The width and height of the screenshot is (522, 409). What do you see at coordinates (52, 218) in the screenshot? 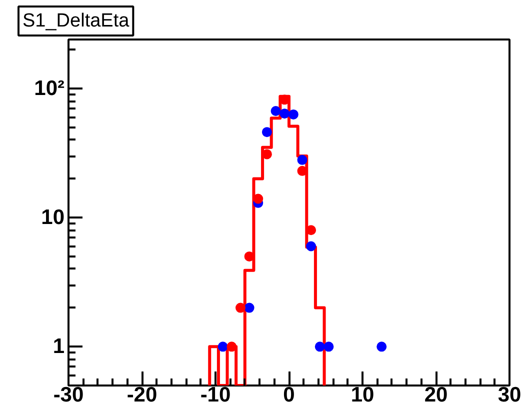
I see `y-tick-label: 10` at bounding box center [52, 218].